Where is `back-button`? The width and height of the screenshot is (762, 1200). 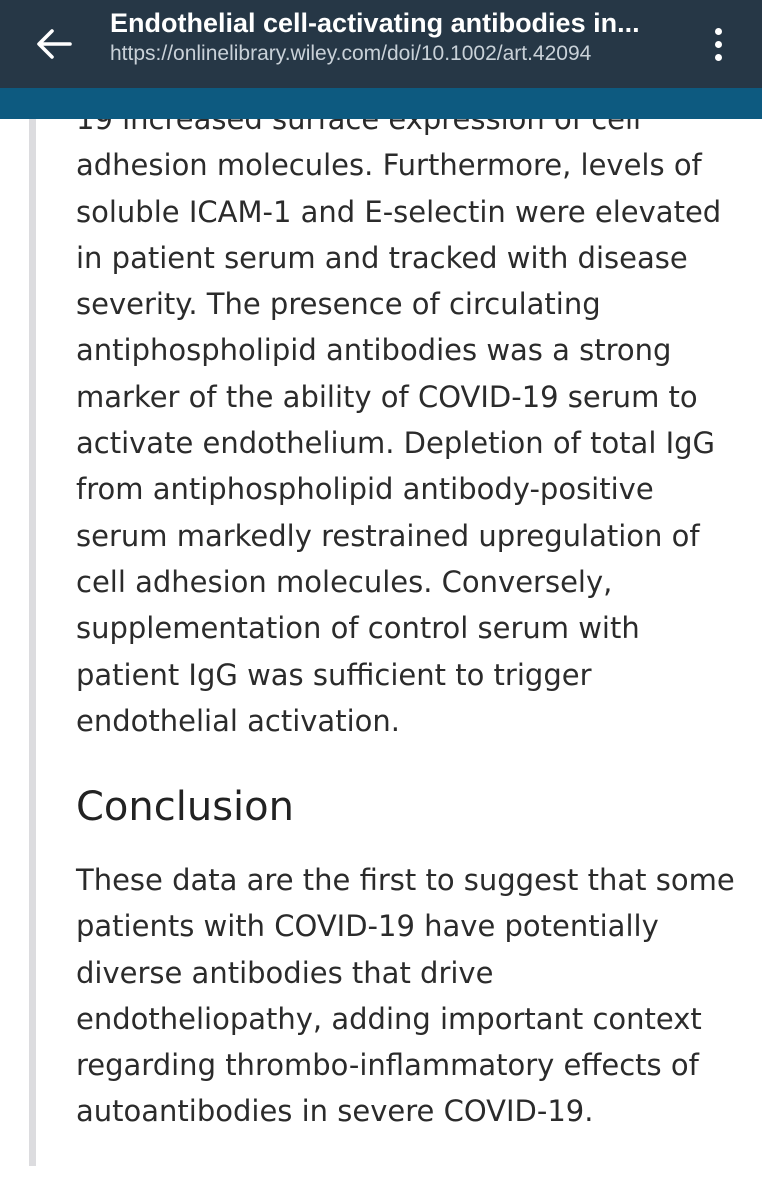 back-button is located at coordinates (54, 44).